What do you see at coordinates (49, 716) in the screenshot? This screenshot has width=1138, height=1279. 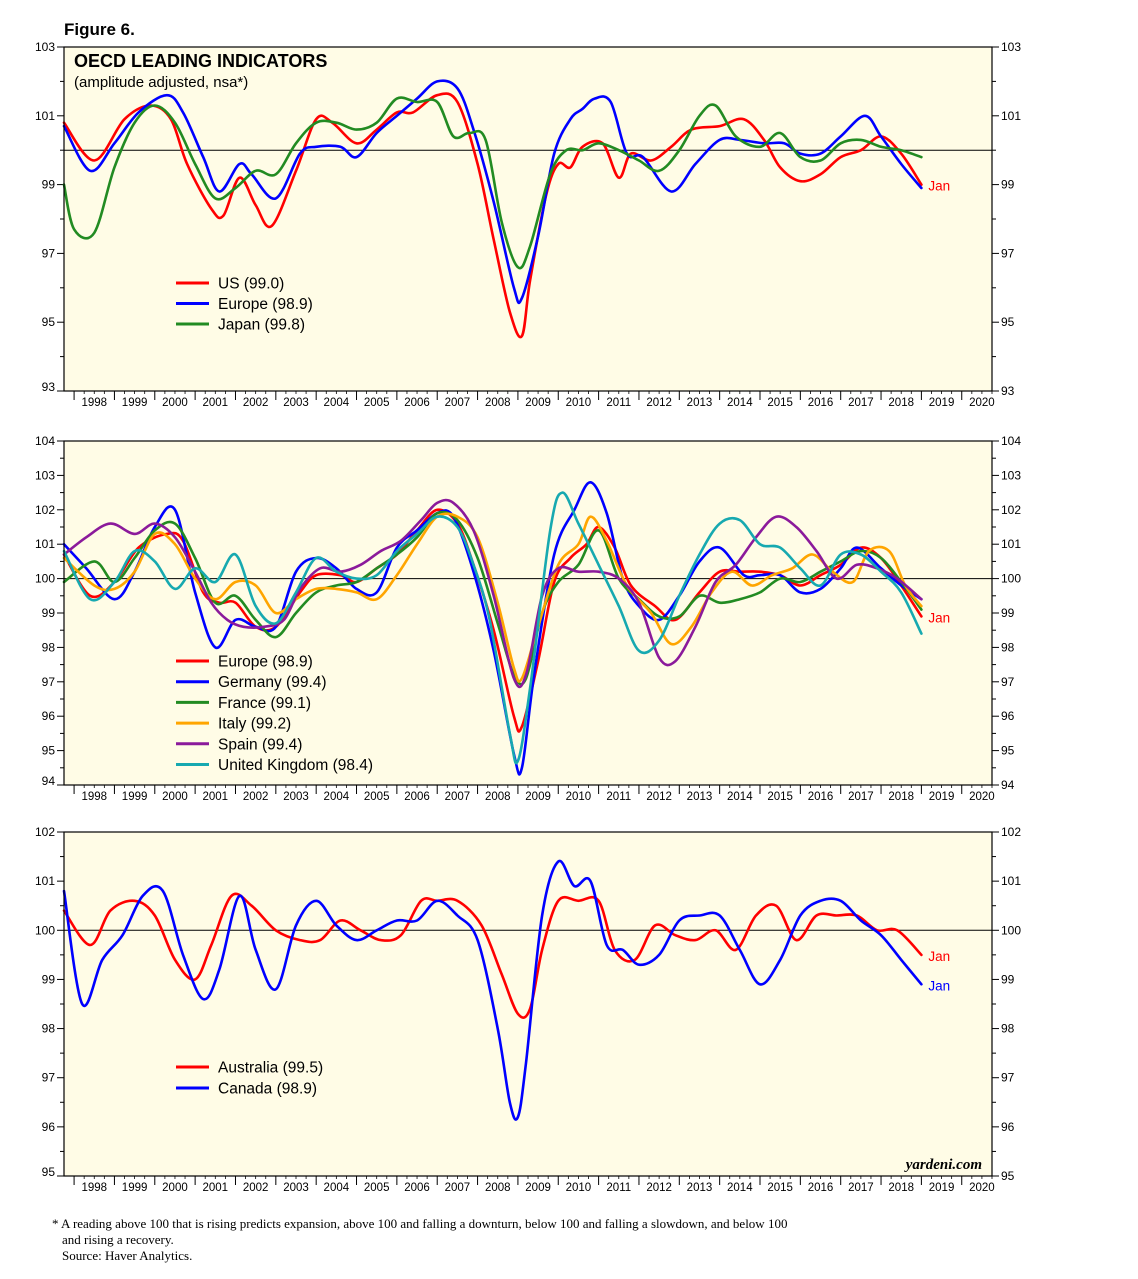 I see `y-tick-label-left: 96` at bounding box center [49, 716].